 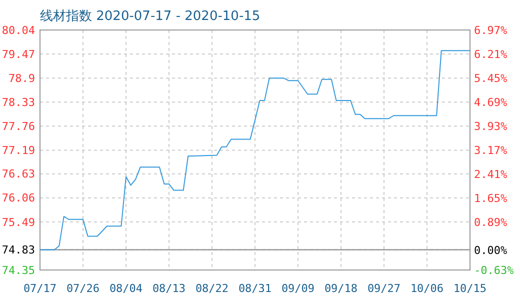 I want to click on y-tick-label: 74.35, so click(x=18, y=270).